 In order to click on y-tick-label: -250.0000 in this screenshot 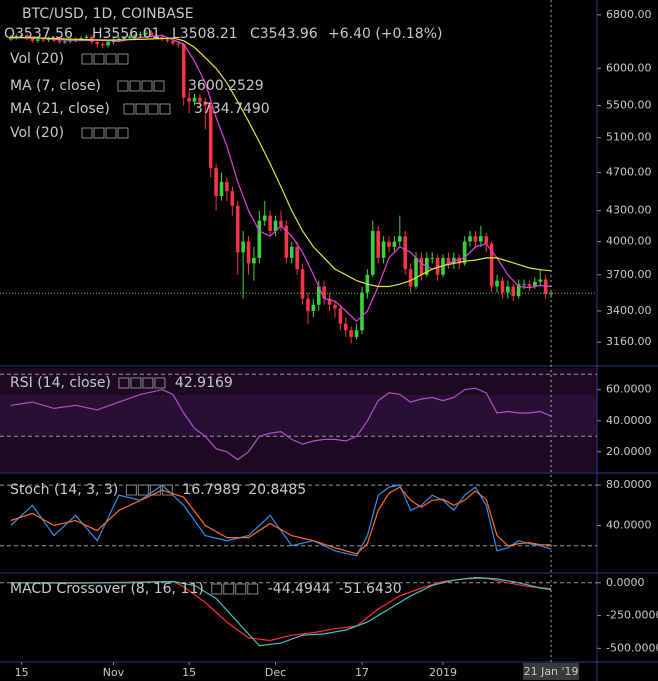, I will do `click(632, 615)`.